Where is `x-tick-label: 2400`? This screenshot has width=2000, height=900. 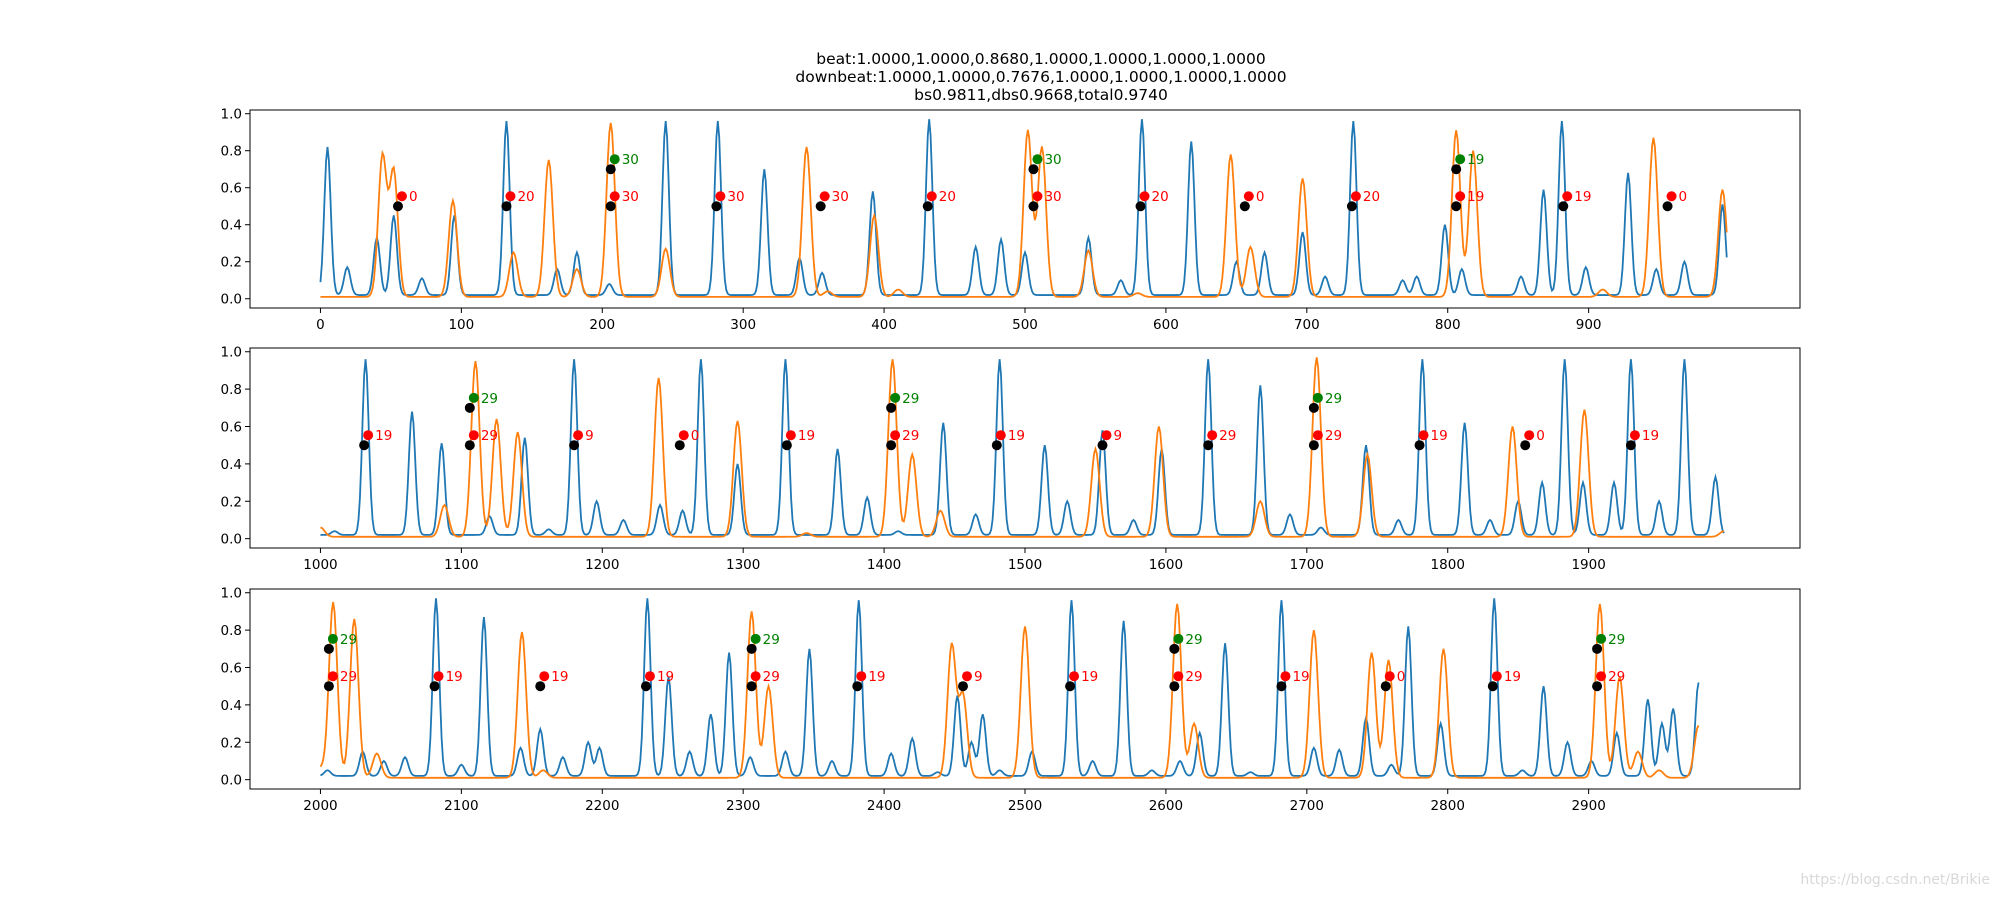
x-tick-label: 2400 is located at coordinates (884, 806).